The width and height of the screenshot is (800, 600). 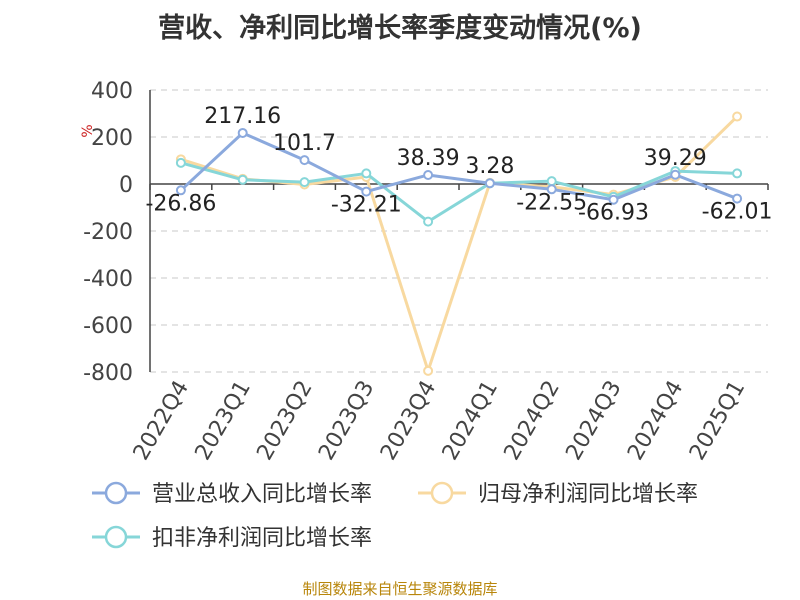 What do you see at coordinates (108, 373) in the screenshot?
I see `y-tick-label: -800` at bounding box center [108, 373].